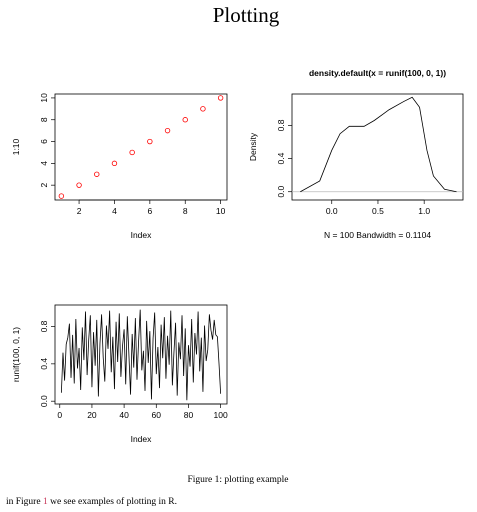 This screenshot has height=512, width=477. I want to click on y-tick-label: 2, so click(44, 185).